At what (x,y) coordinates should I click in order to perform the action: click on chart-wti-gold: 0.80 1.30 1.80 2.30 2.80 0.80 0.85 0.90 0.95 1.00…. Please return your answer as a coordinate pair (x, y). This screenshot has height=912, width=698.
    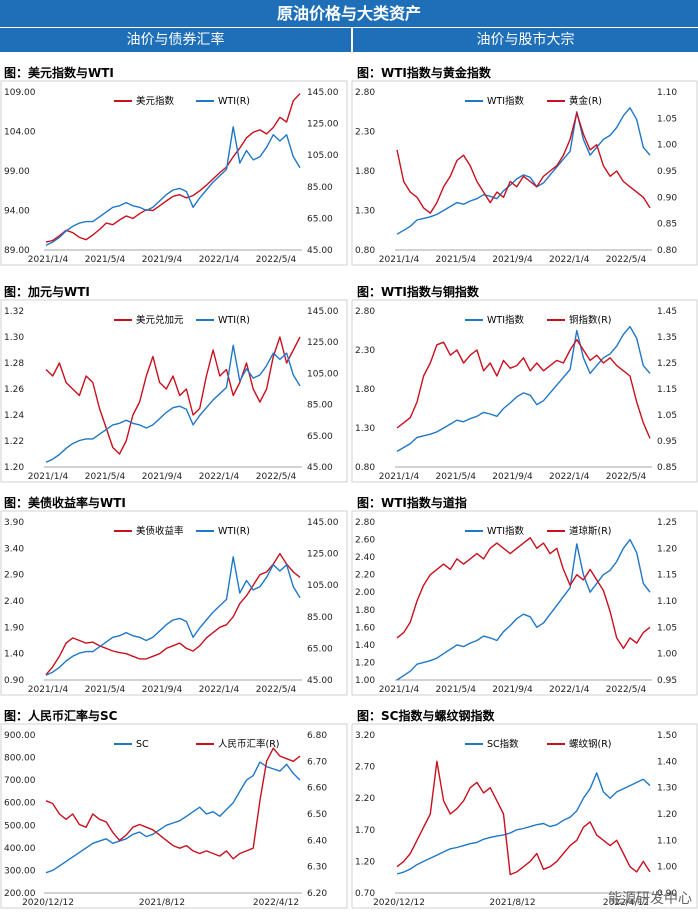
    Looking at the image, I should click on (524, 173).